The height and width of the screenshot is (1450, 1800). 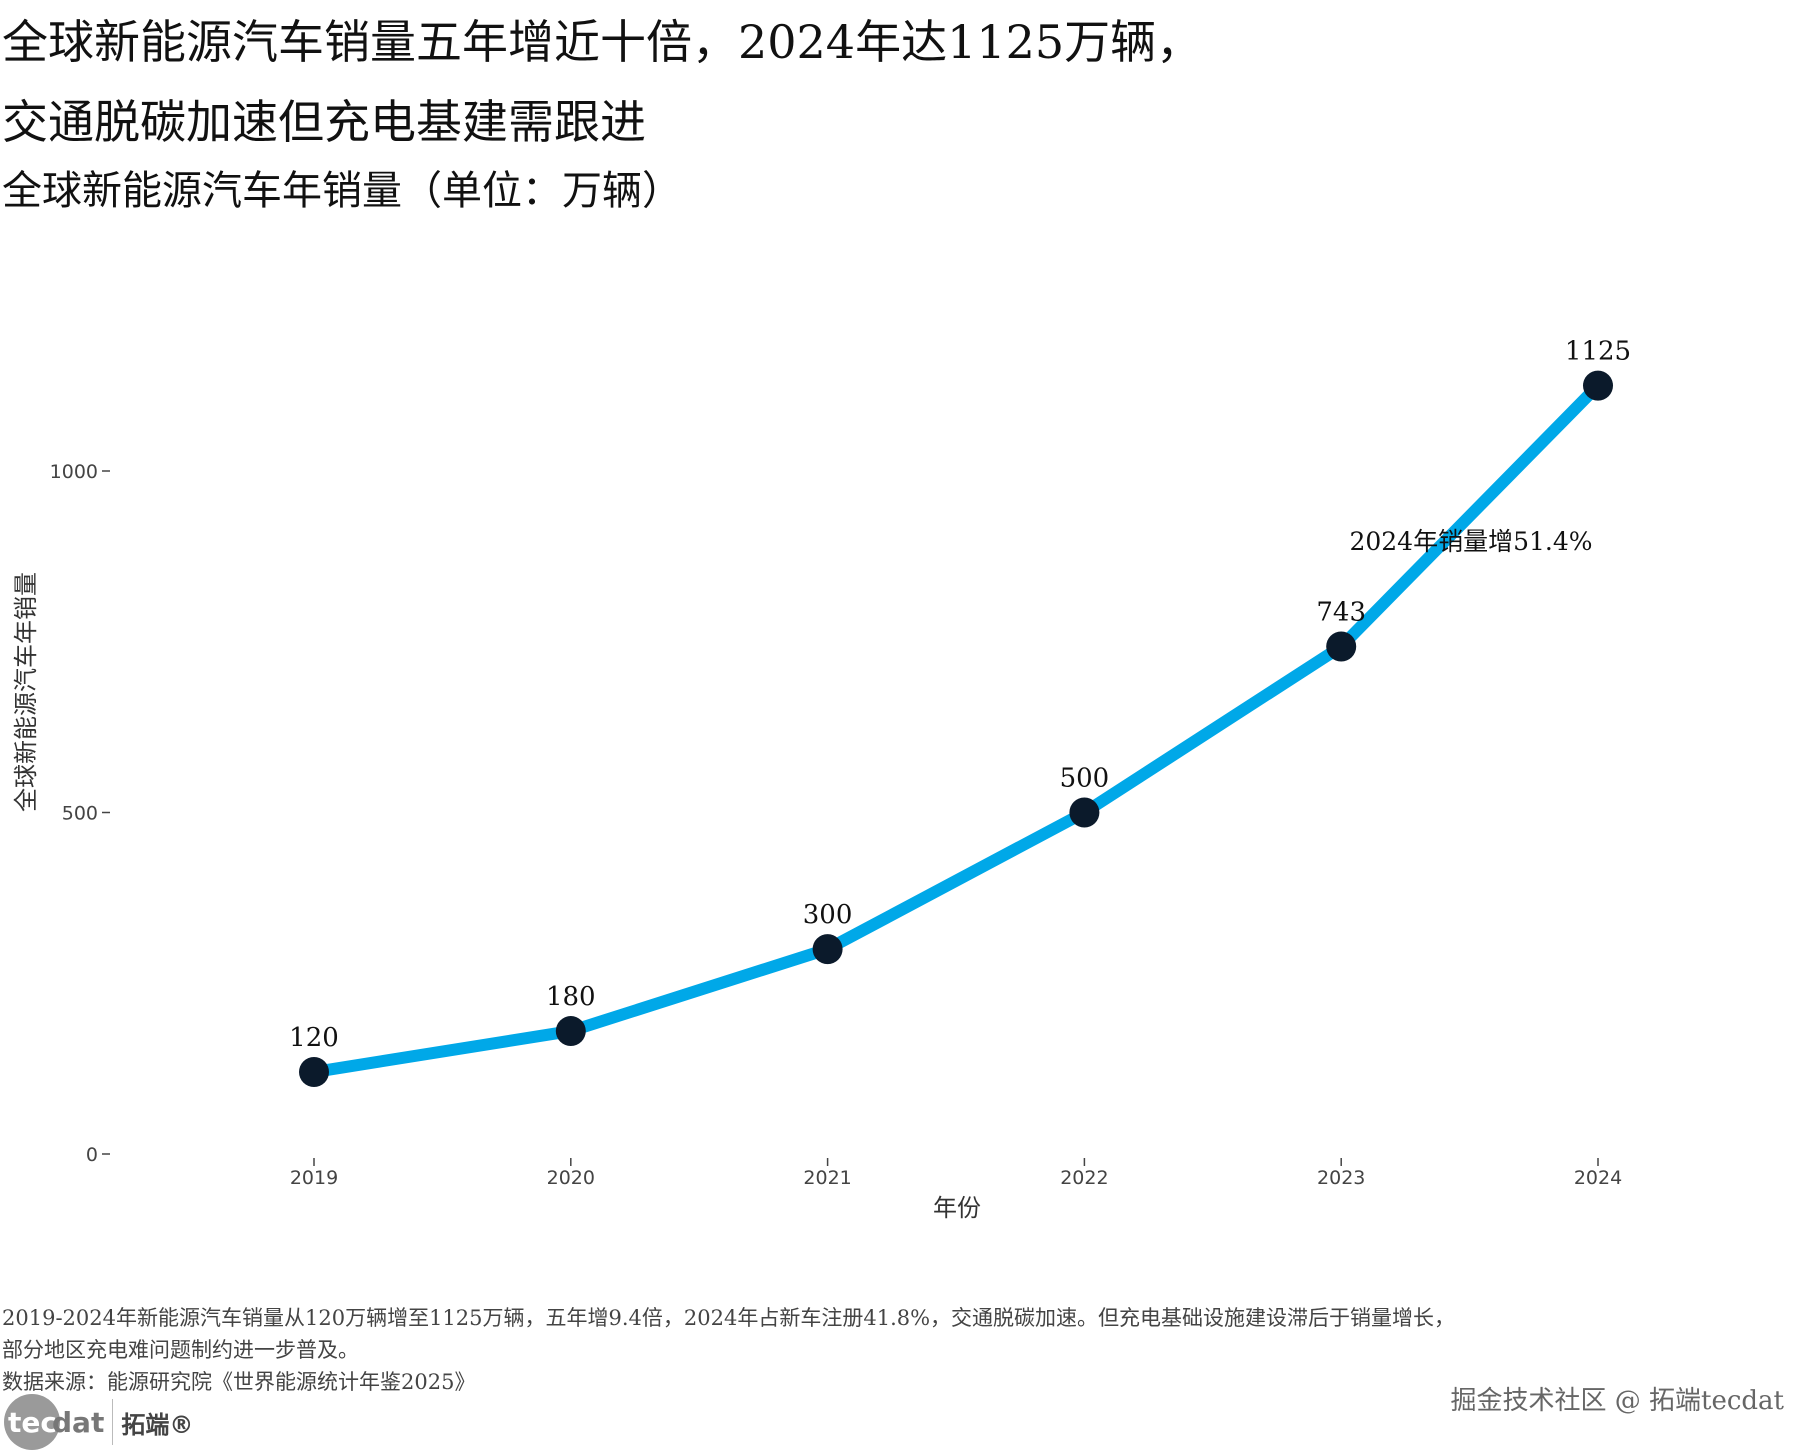 What do you see at coordinates (1617, 1401) in the screenshot?
I see `watermark: 掘金技术社区 @ 拓端tecdat` at bounding box center [1617, 1401].